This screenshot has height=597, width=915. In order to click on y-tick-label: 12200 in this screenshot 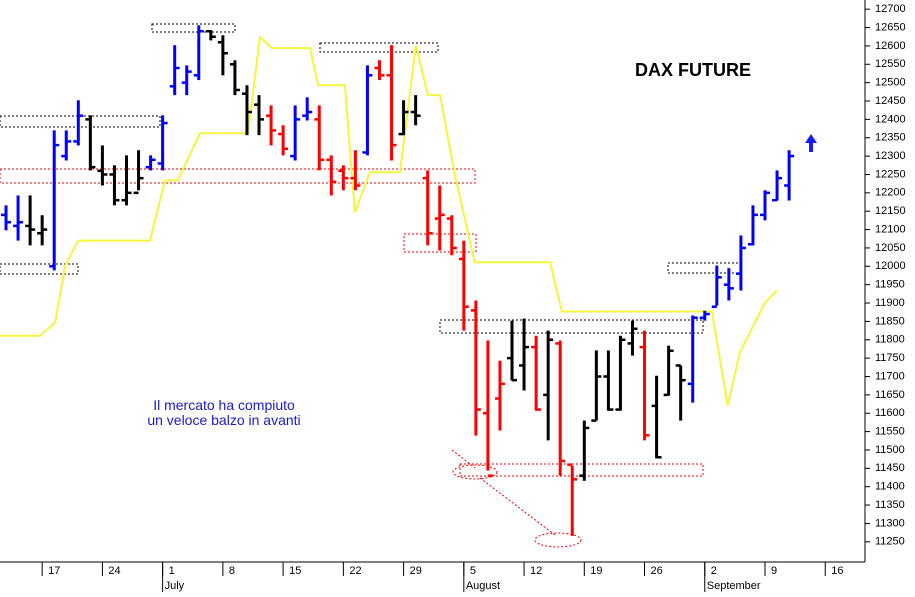, I will do `click(890, 193)`.